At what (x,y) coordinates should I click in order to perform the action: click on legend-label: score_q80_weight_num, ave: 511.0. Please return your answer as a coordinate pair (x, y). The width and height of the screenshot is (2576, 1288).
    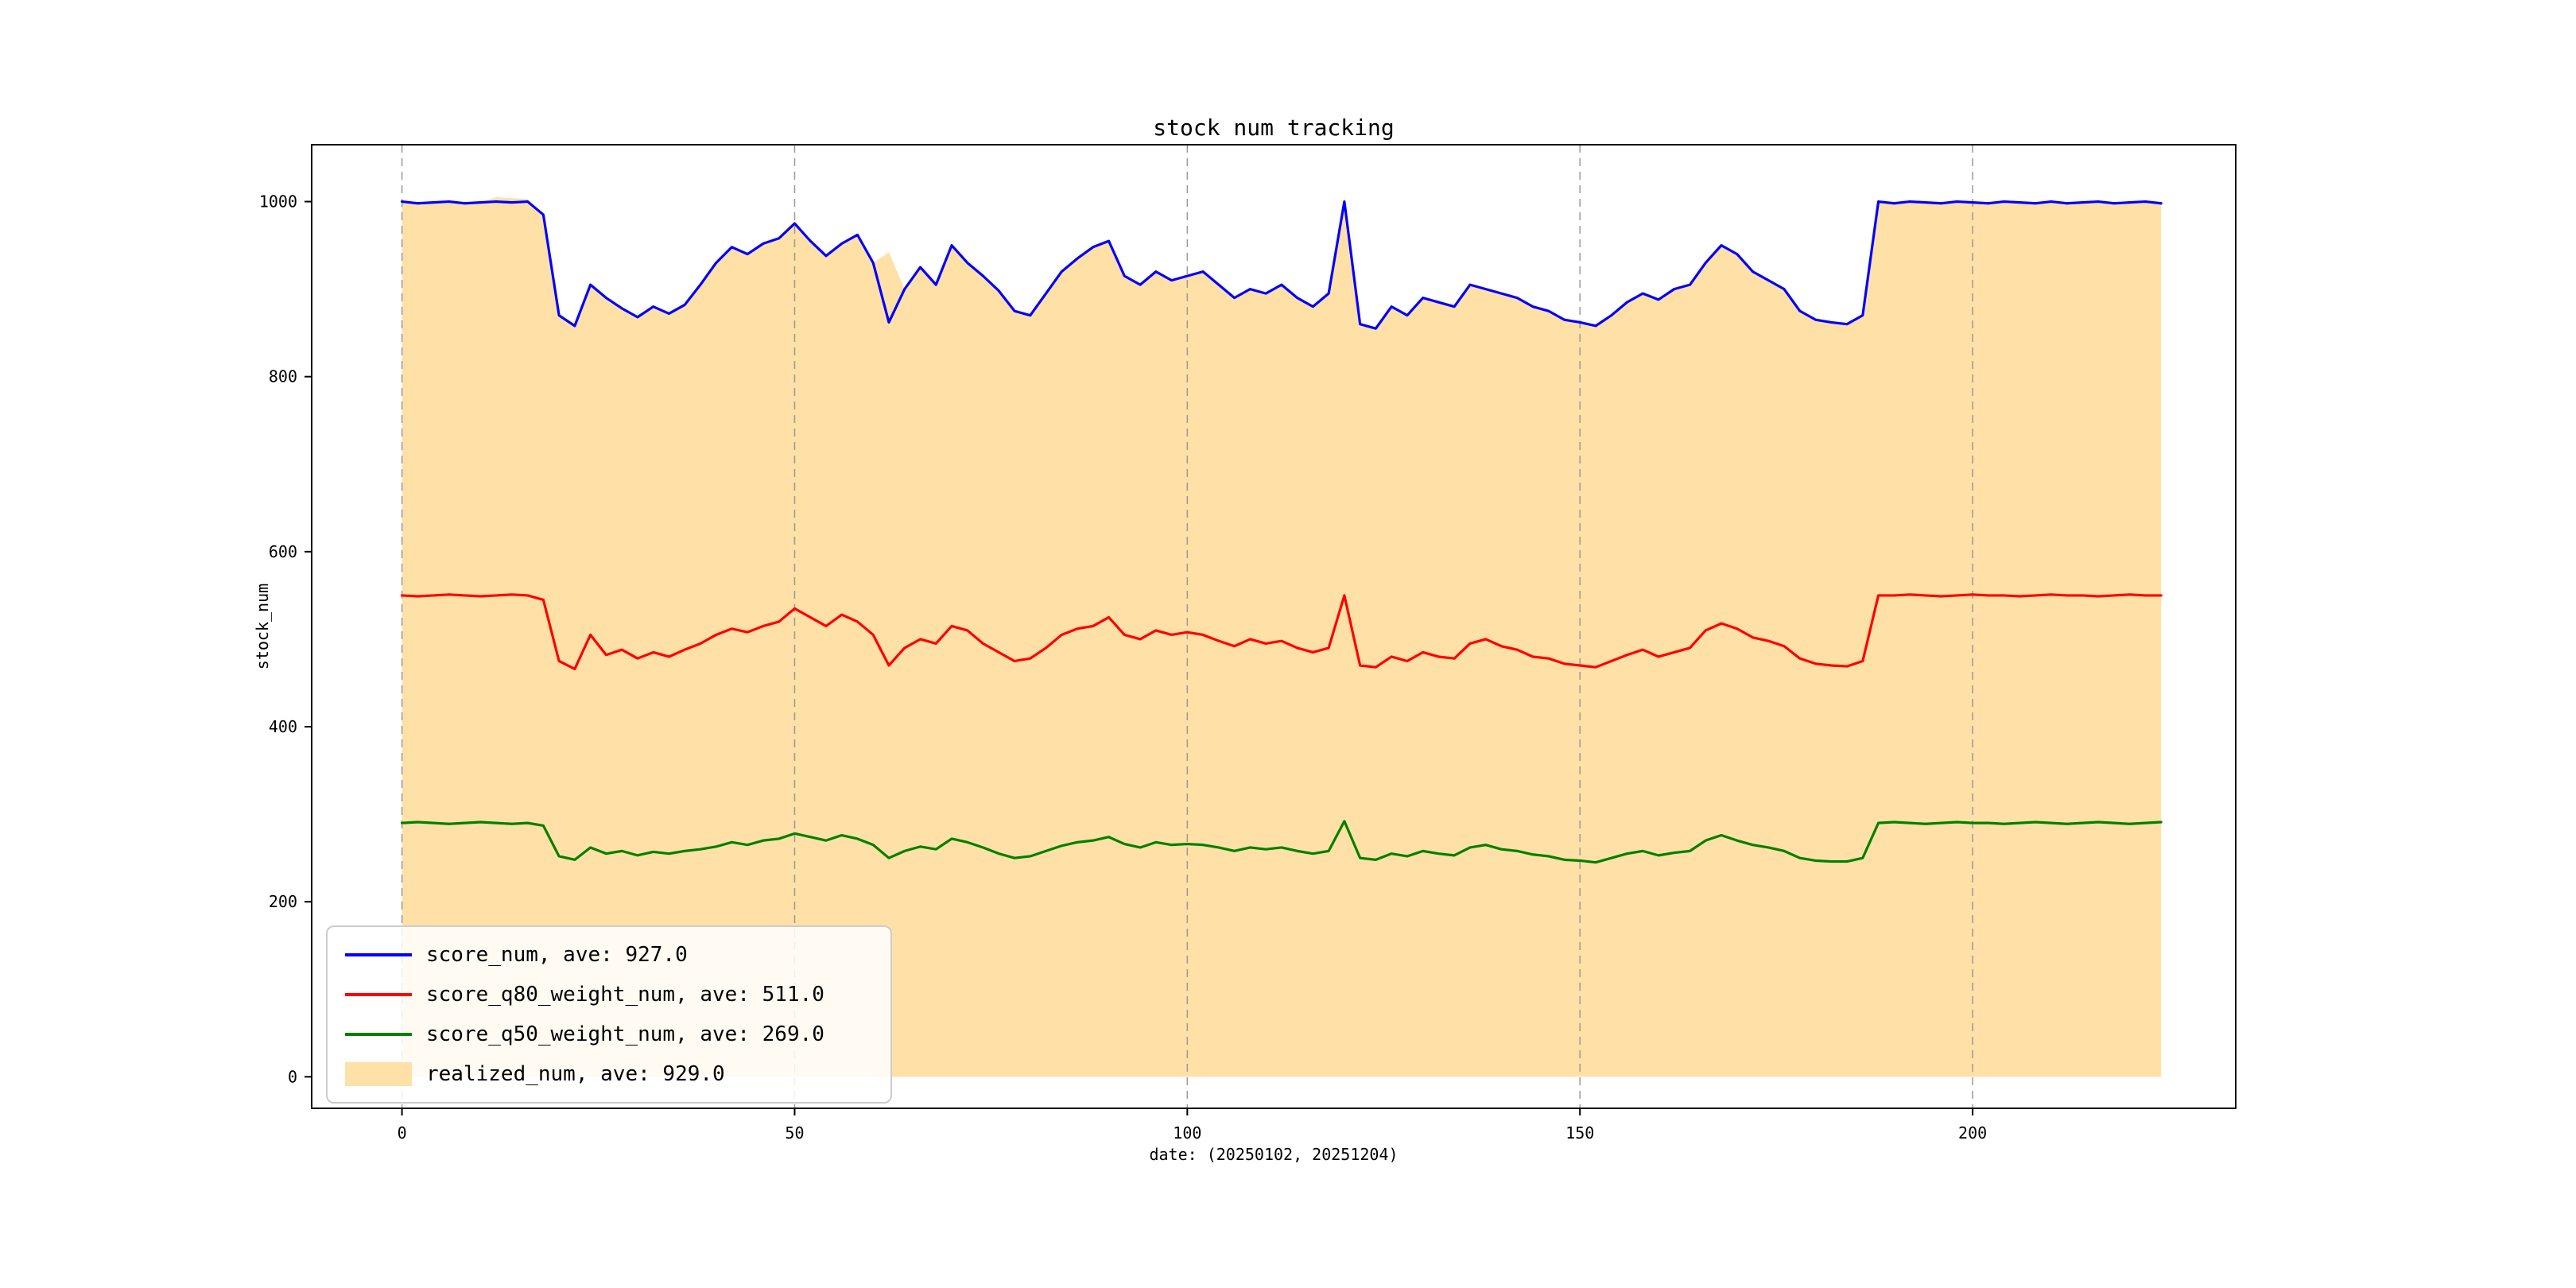
    Looking at the image, I should click on (625, 995).